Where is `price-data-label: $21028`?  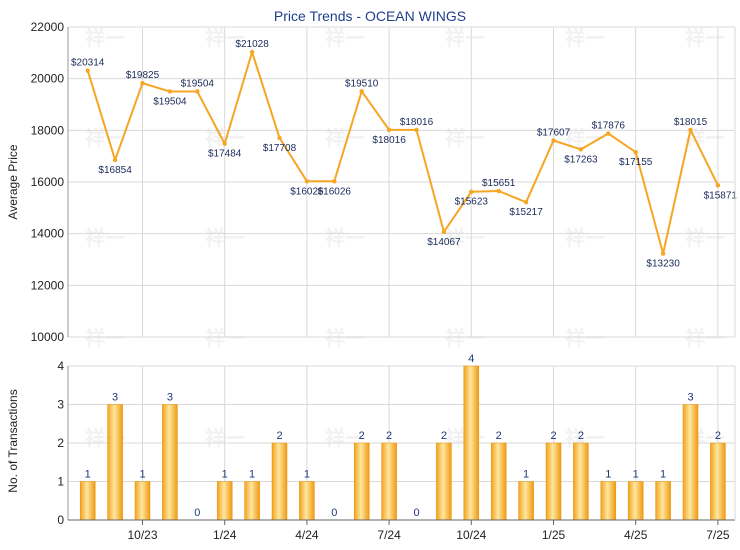
price-data-label: $21028 is located at coordinates (252, 44).